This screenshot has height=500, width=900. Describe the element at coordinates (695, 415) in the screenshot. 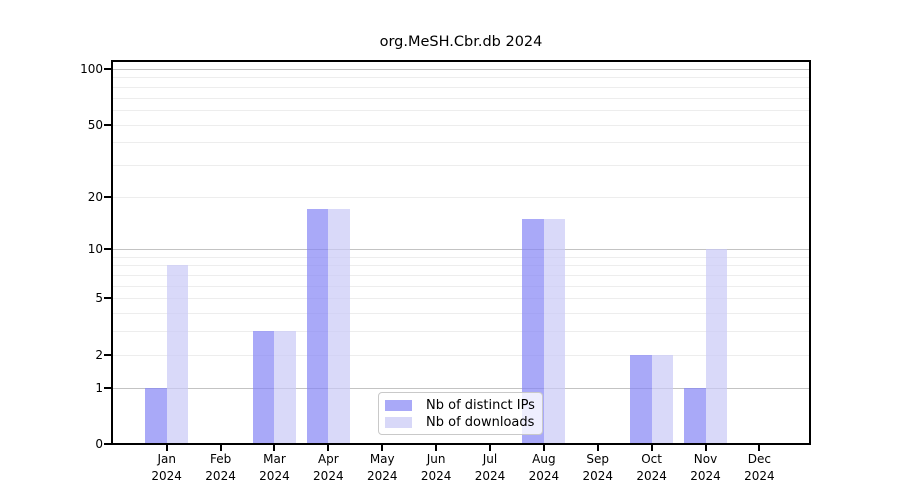

I see `bar-distinct-ips-nov` at that location.